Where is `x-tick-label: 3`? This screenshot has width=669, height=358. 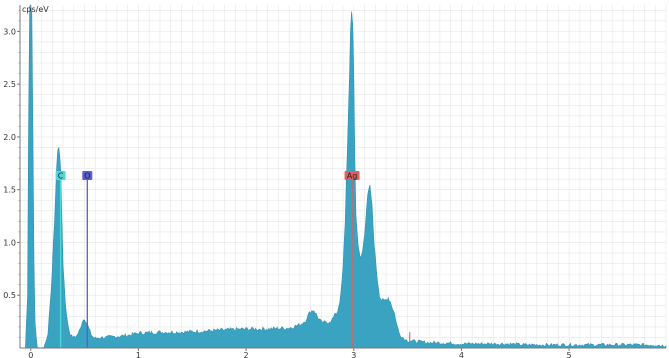
x-tick-label: 3 is located at coordinates (353, 354).